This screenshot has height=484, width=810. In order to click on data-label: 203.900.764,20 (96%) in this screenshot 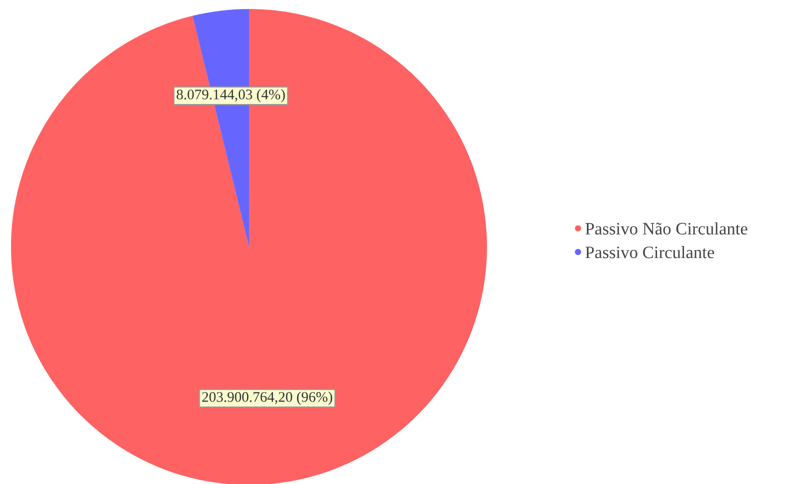, I will do `click(267, 398)`.